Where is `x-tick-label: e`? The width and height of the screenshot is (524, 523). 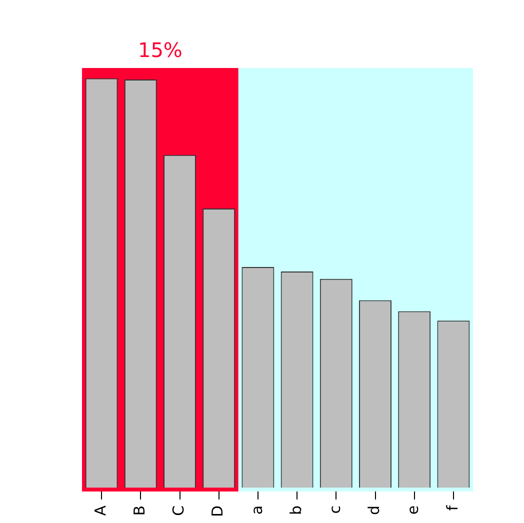
x-tick-label: e is located at coordinates (413, 510).